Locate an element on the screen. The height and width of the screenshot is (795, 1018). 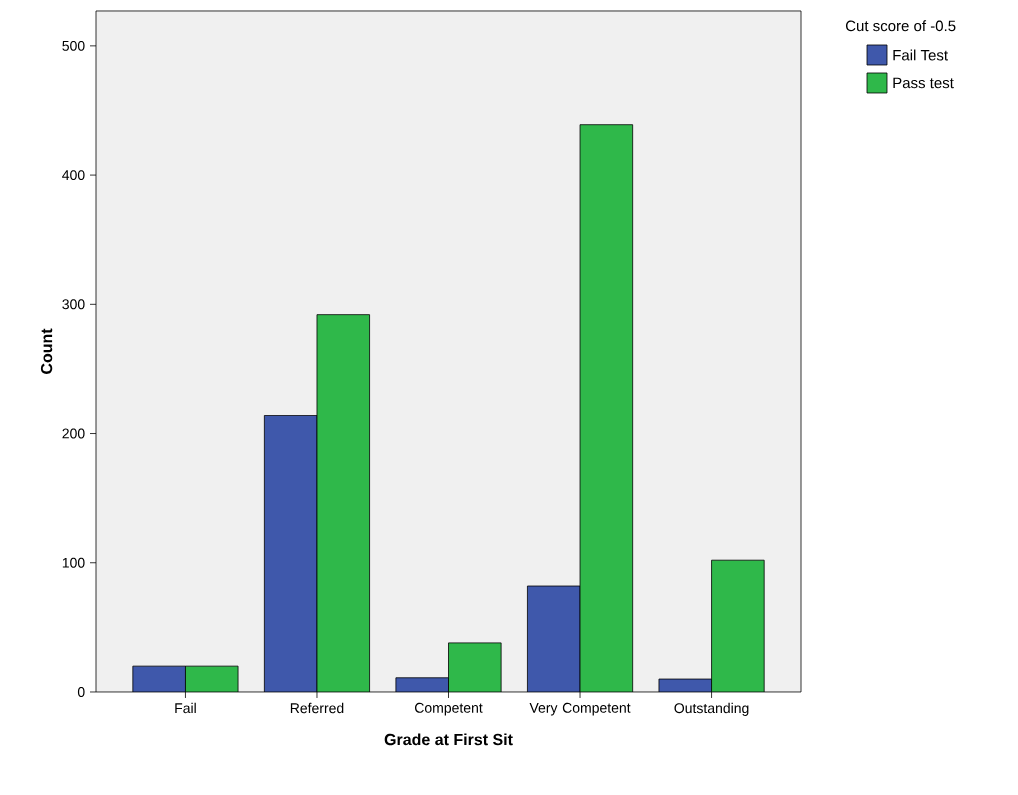
x-tick-label: Very Competent is located at coordinates (580, 709).